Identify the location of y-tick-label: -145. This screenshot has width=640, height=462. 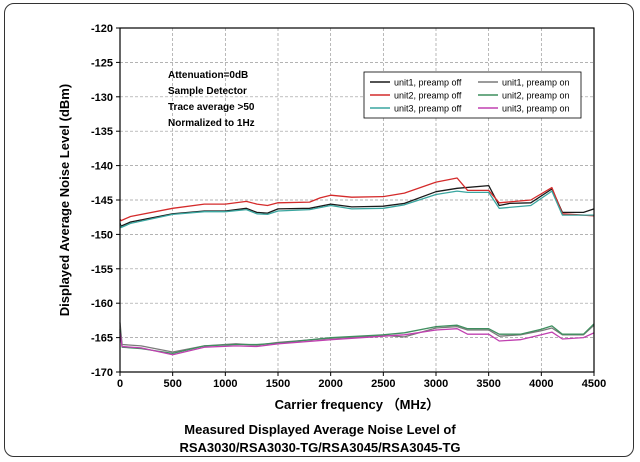
(102, 201).